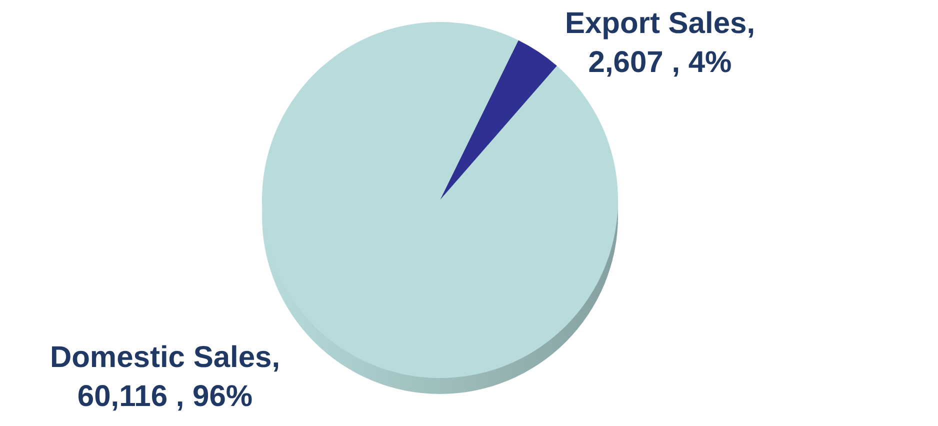  I want to click on slice-label: Export Sales, 2,607 , 4%, so click(660, 43).